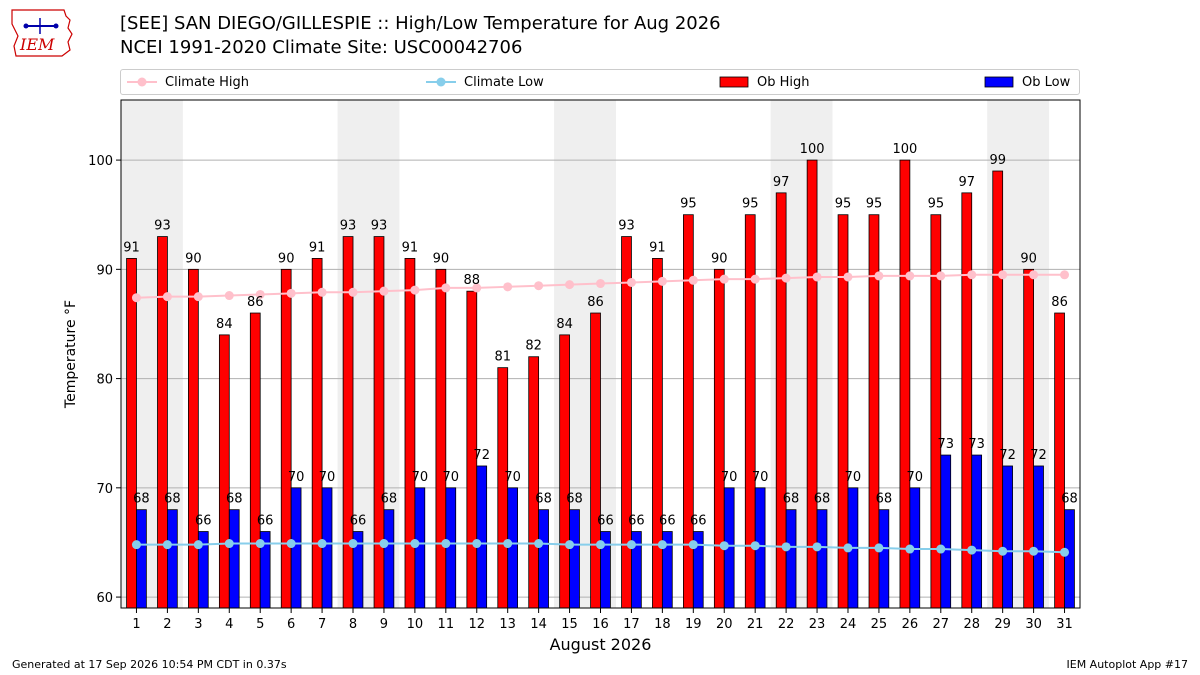  What do you see at coordinates (198, 624) in the screenshot?
I see `x-tick-label-3: 3` at bounding box center [198, 624].